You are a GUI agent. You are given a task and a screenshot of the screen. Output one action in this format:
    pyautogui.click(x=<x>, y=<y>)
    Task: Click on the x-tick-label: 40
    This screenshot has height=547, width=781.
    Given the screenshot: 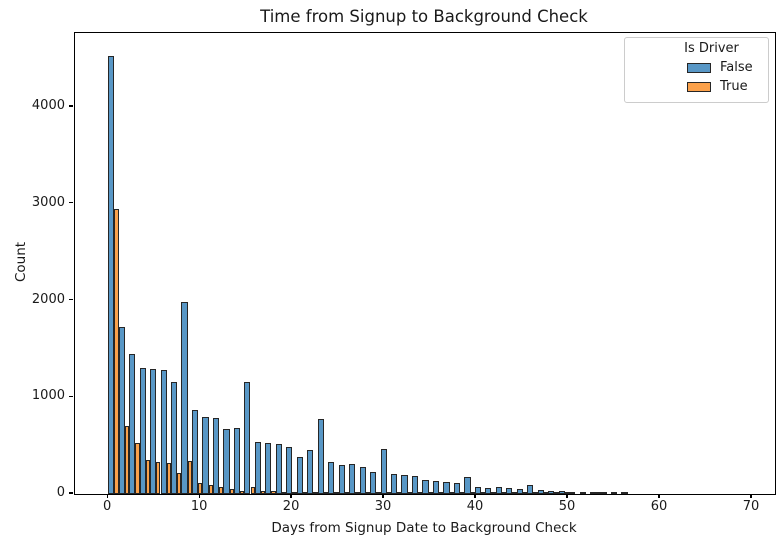 What is the action you would take?
    pyautogui.click(x=475, y=506)
    